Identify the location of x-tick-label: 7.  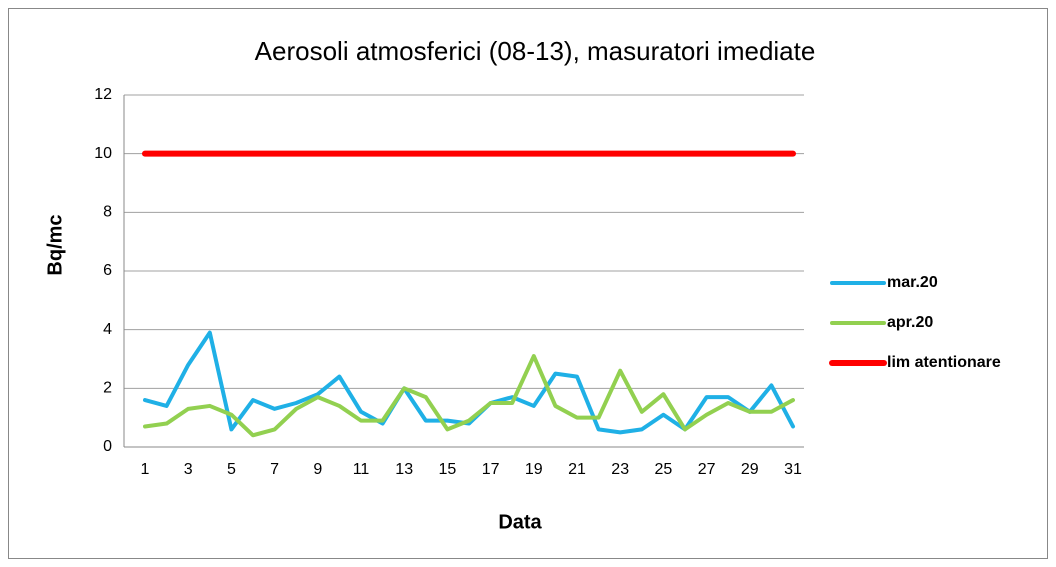
(274, 469).